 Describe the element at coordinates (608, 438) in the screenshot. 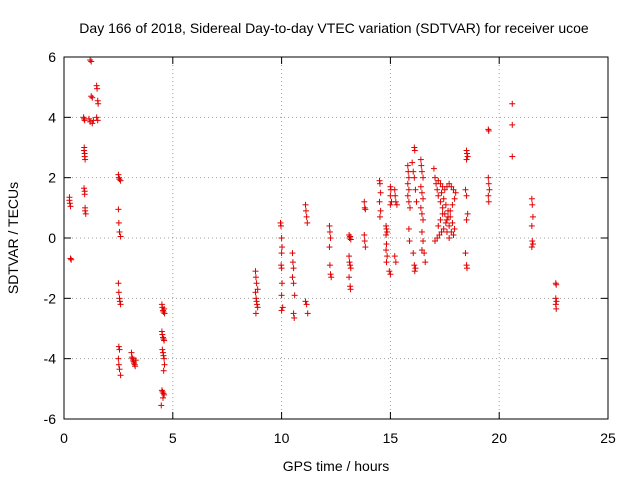

I see `x-tick-label: 25` at that location.